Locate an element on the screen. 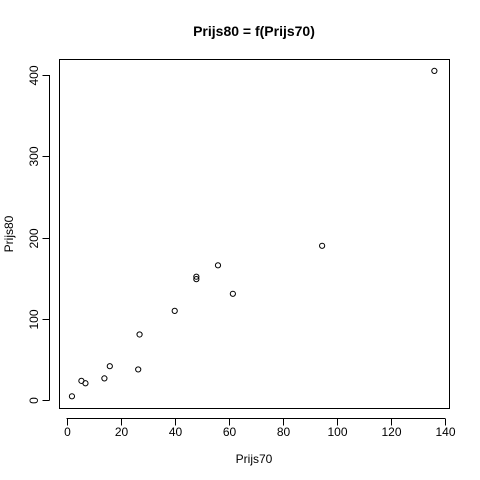 The image size is (480, 480). y-axis-label: Prijs80 is located at coordinates (9, 233).